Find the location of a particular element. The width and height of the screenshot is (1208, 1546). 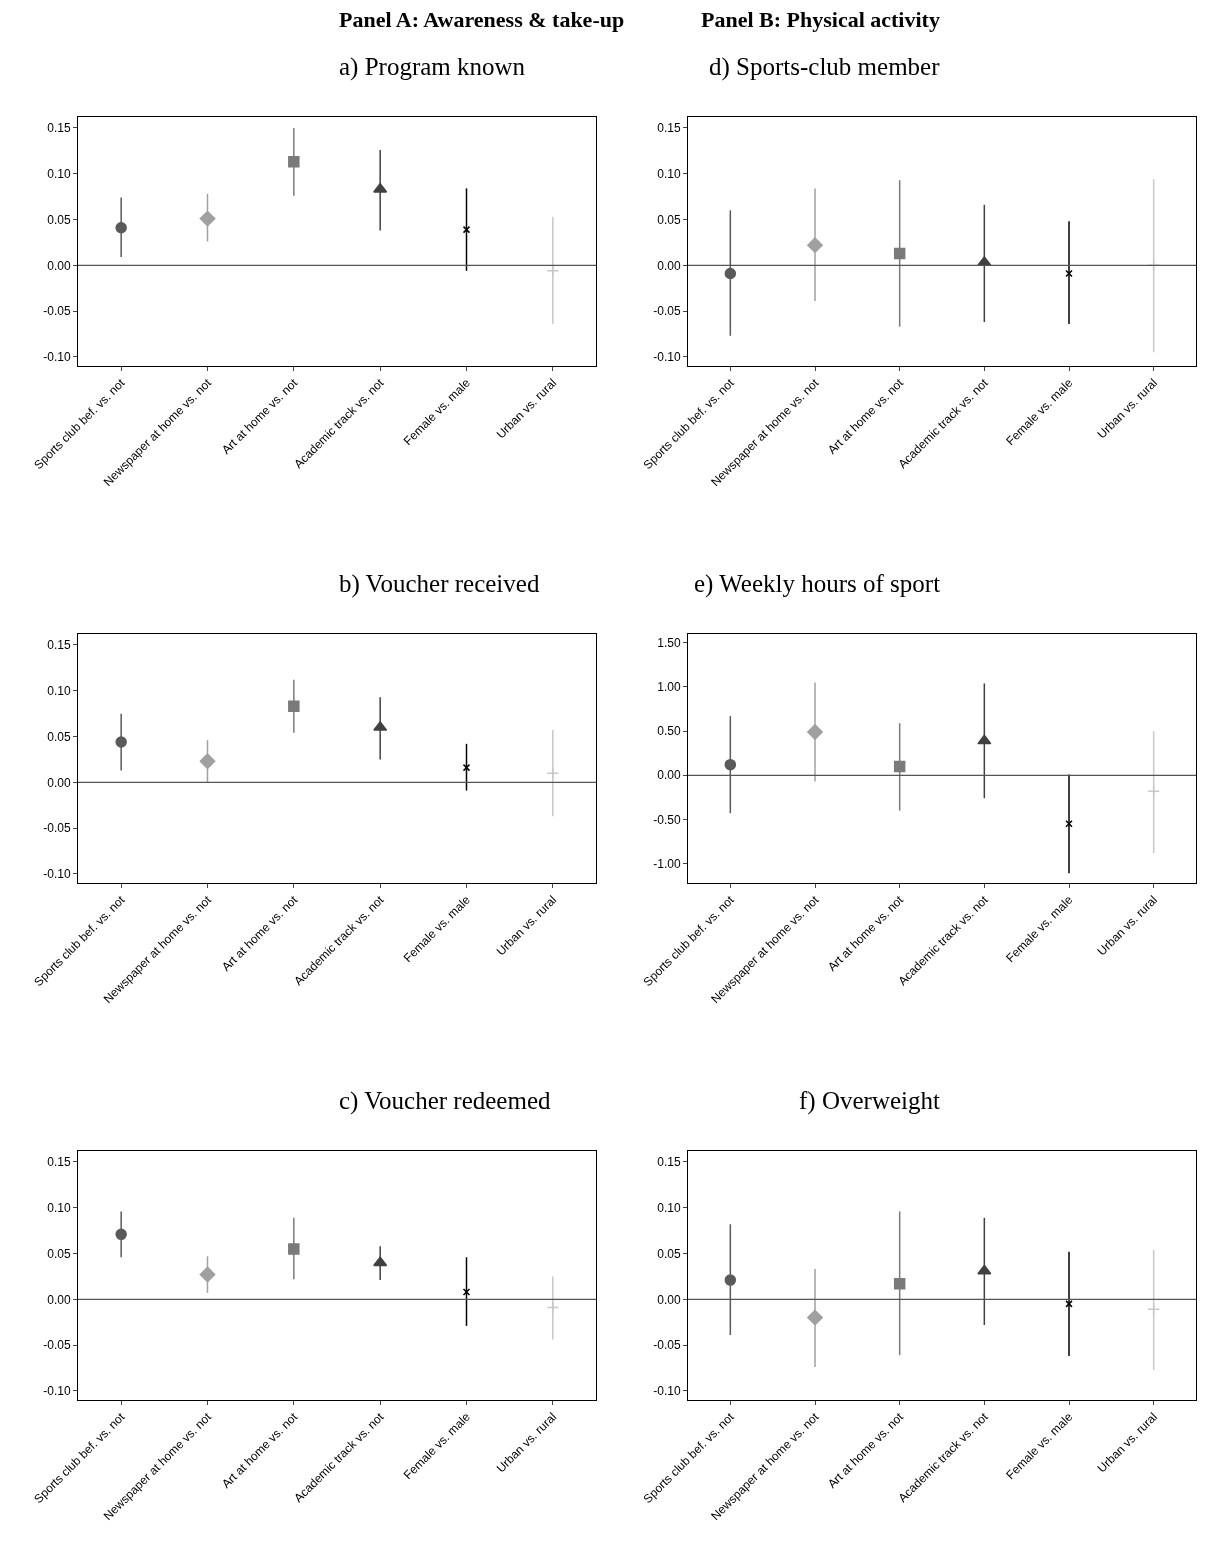

chart-title: f) Overweight is located at coordinates (869, 1101).